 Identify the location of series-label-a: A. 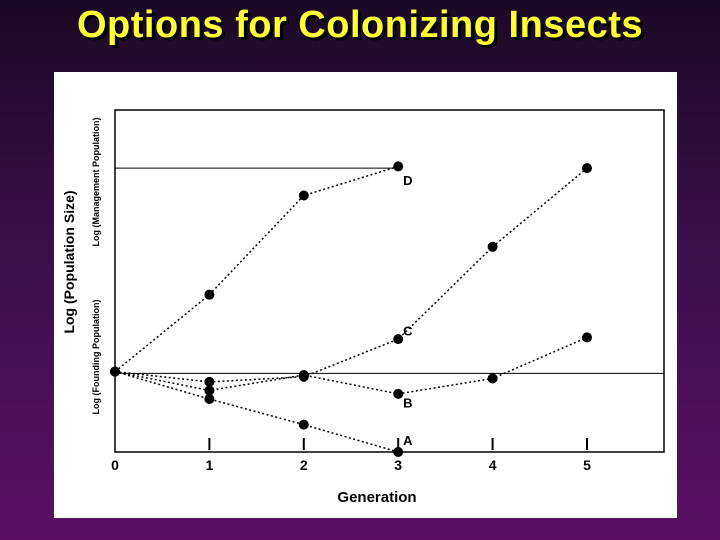
(408, 440).